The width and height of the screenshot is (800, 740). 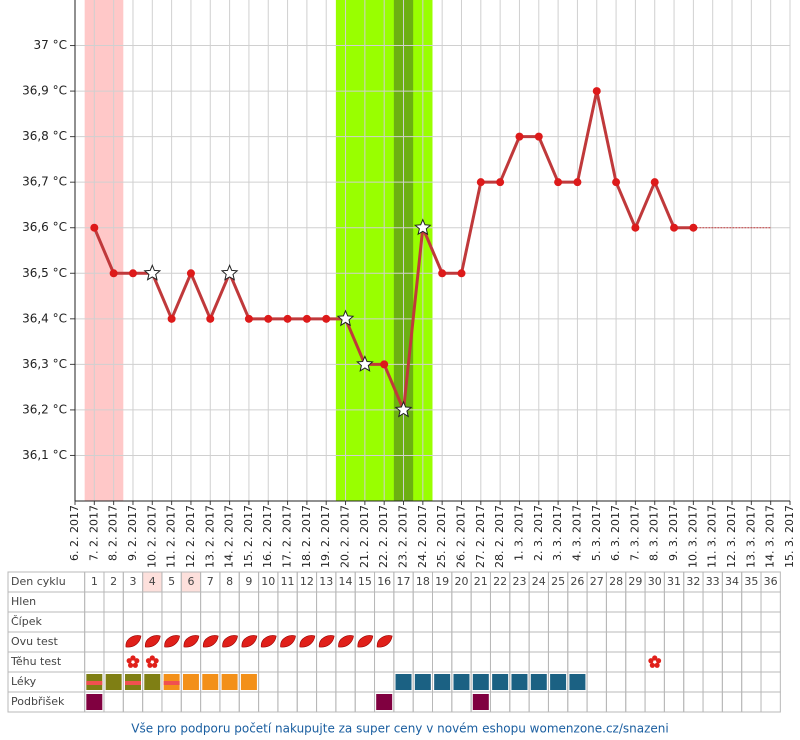 What do you see at coordinates (692, 536) in the screenshot?
I see `x-tick-label: 10. 3. 2017` at bounding box center [692, 536].